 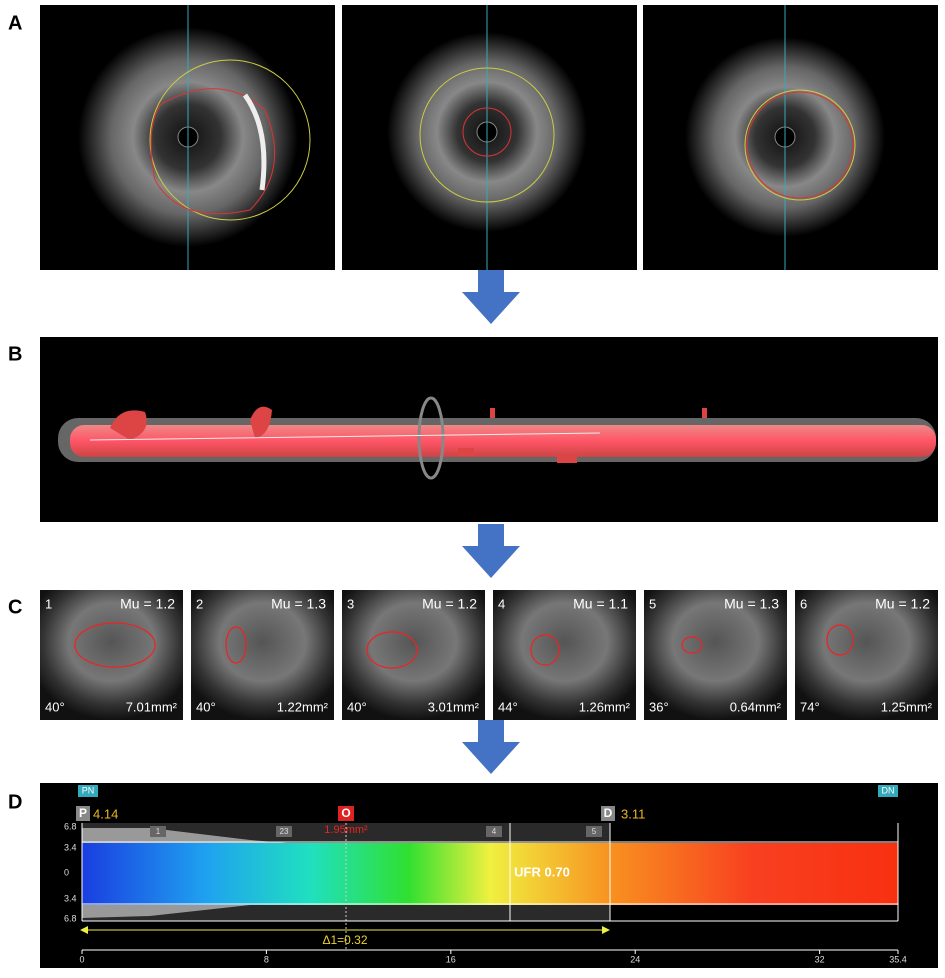 I want to click on panel-label: D, so click(x=15, y=802).